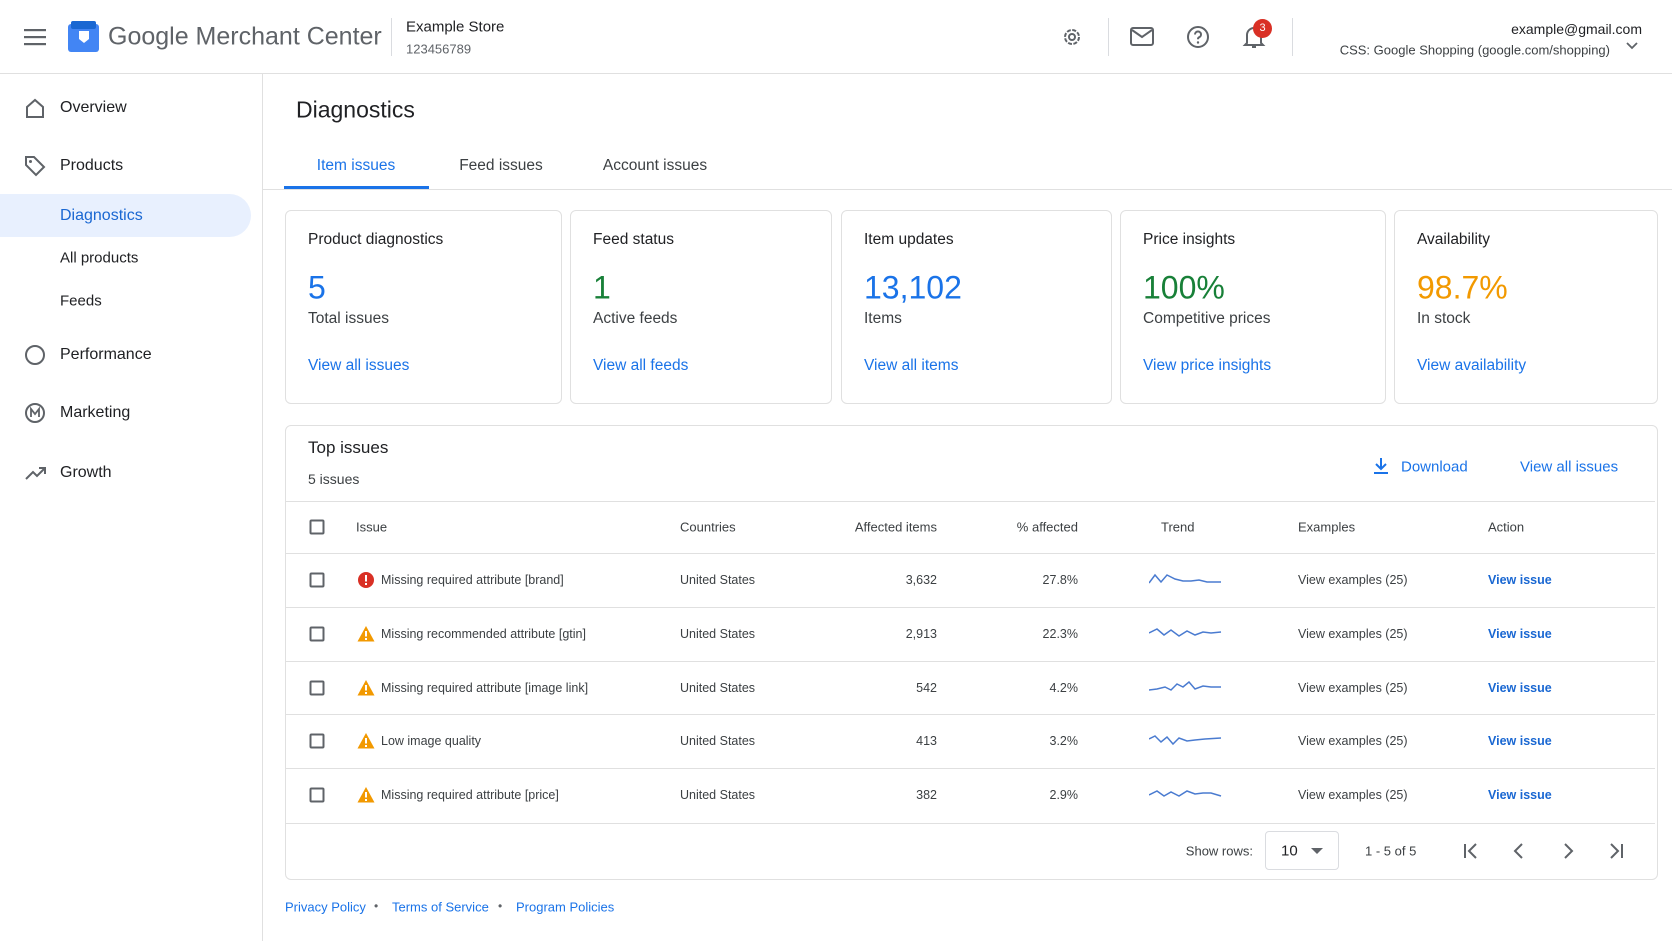 Image resolution: width=1672 pixels, height=941 pixels. Describe the element at coordinates (970, 501) in the screenshot. I see `table-border` at that location.